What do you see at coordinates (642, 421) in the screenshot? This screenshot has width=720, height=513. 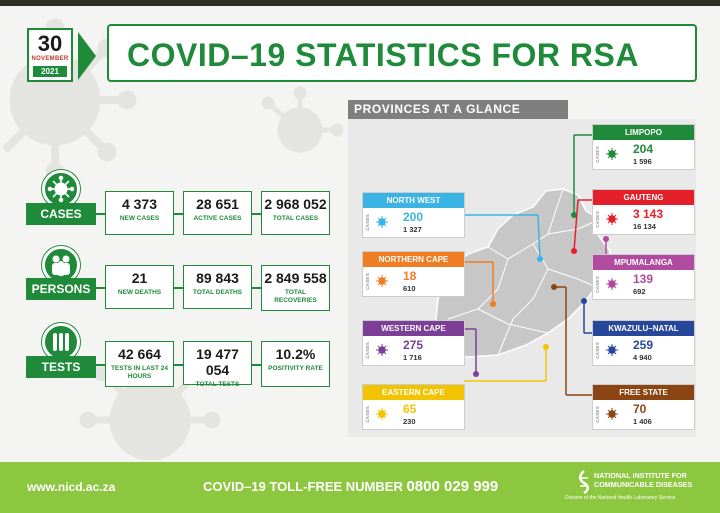 I see `province-total-cases: 1 406` at bounding box center [642, 421].